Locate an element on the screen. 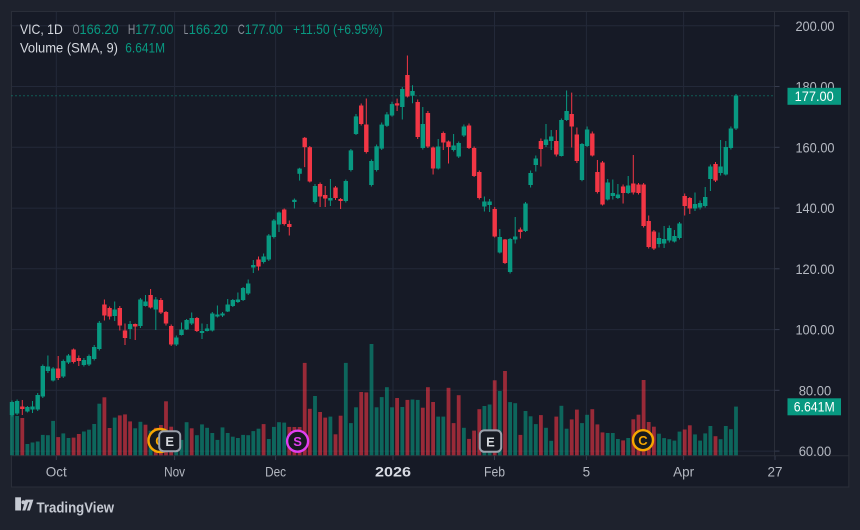  svg-text: 100.00 is located at coordinates (814, 330).